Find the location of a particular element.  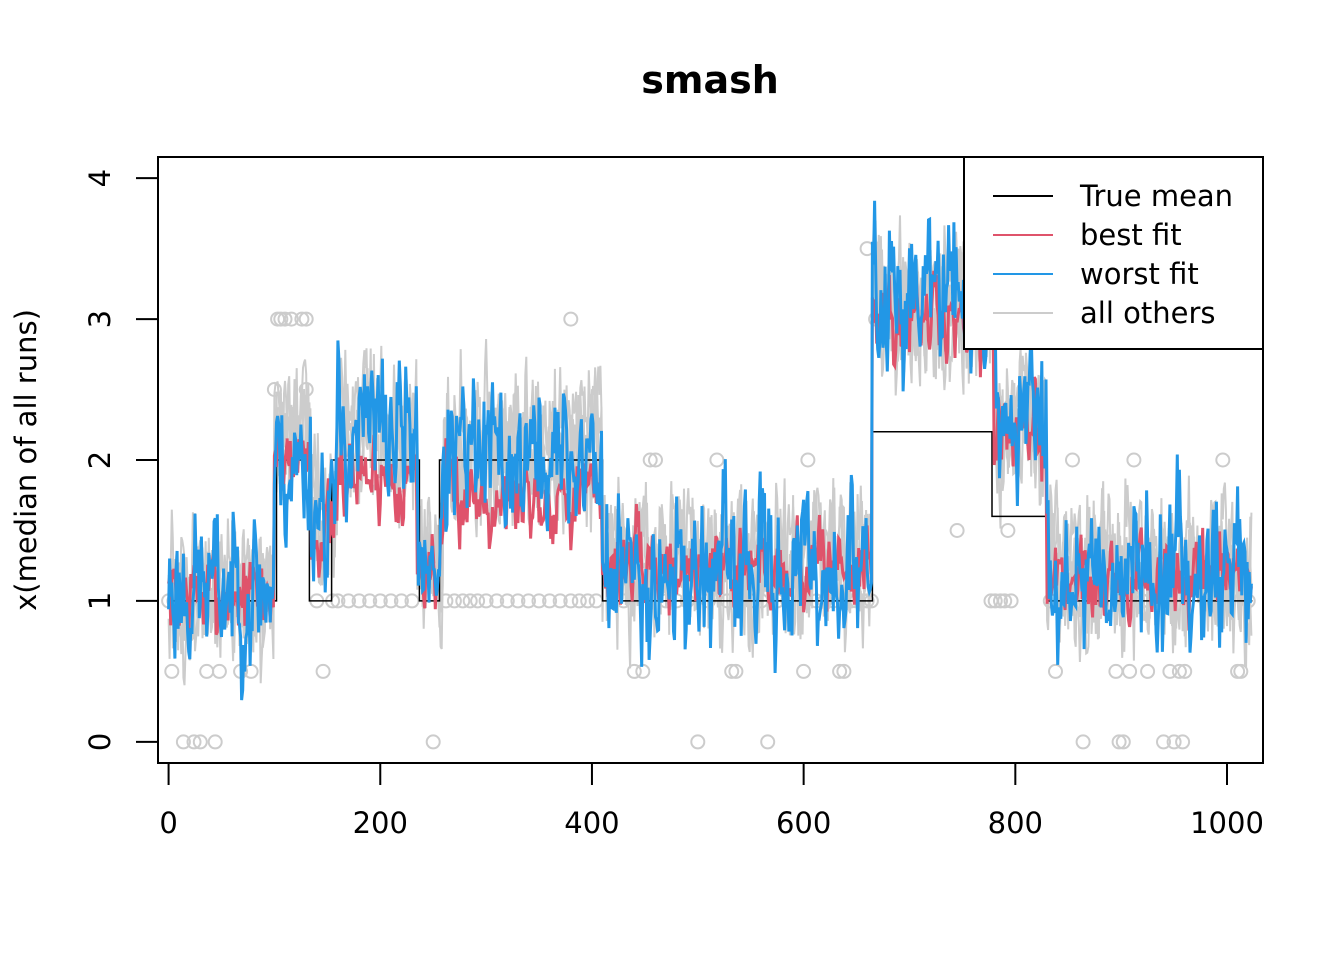

legend-label: all others is located at coordinates (1147, 313).